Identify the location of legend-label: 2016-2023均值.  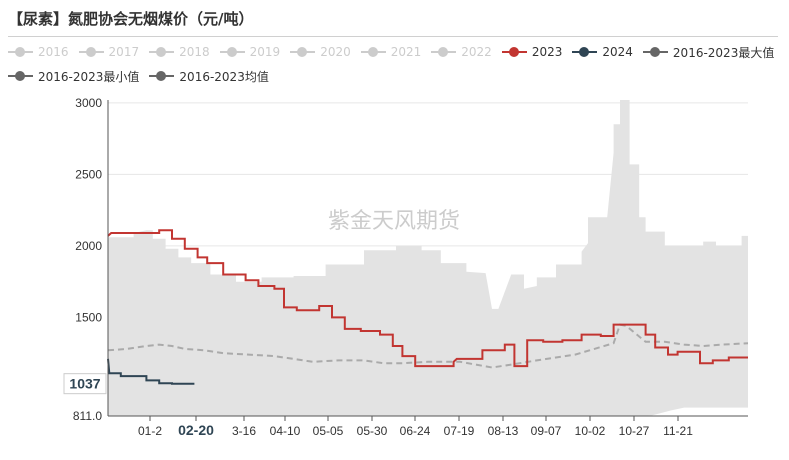
(224, 76).